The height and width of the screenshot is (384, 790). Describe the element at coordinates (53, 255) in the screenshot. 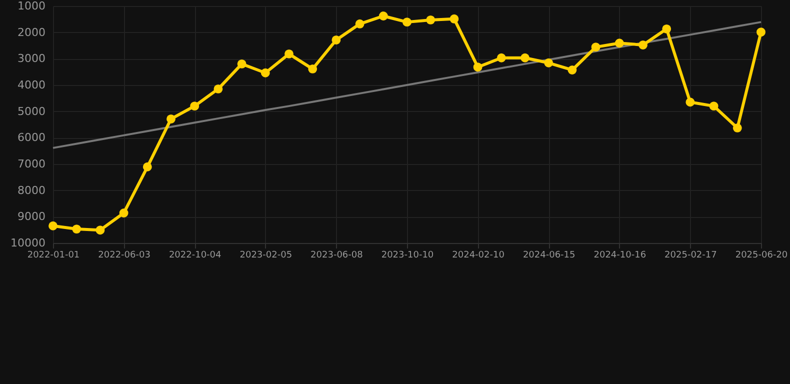

I see `x-tick-label: 2022-01-01` at that location.